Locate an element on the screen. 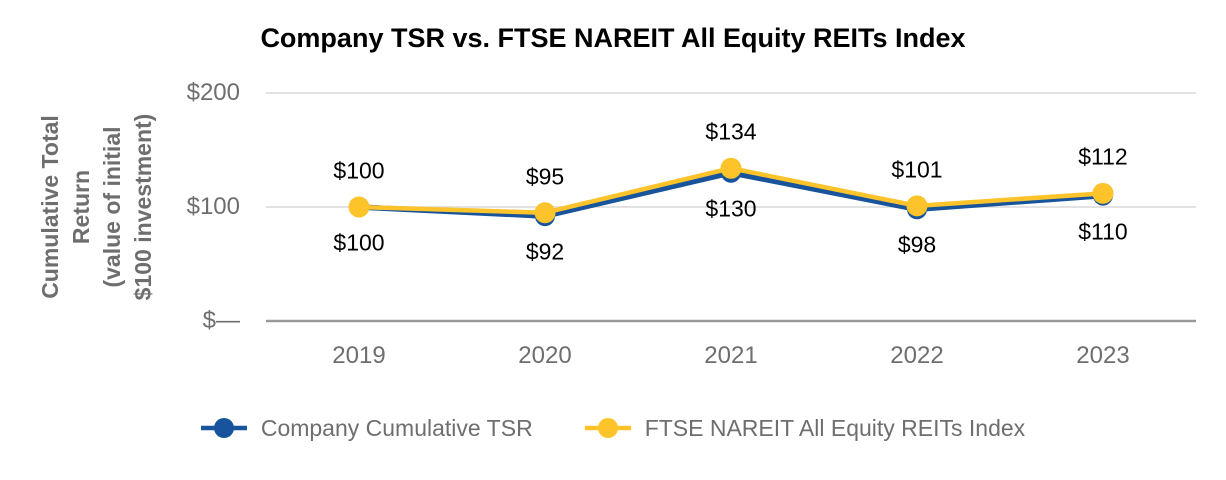 Image resolution: width=1226 pixels, height=480 pixels. x-tick-label: 2020 is located at coordinates (545, 355).